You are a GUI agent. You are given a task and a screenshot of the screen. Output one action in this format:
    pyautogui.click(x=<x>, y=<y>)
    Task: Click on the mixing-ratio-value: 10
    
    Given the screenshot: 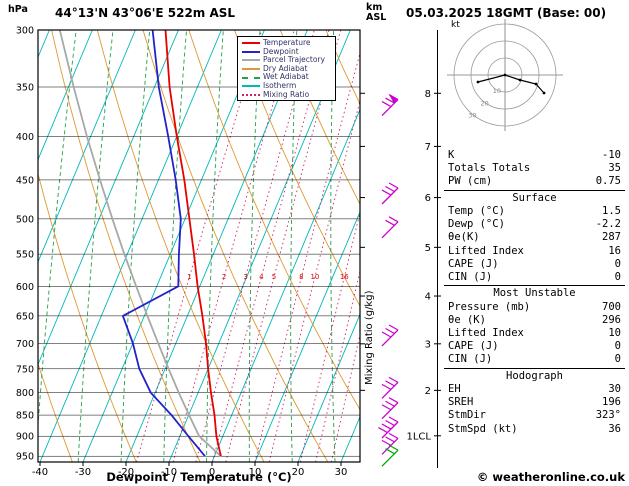 What is the action you would take?
    pyautogui.click(x=314, y=277)
    